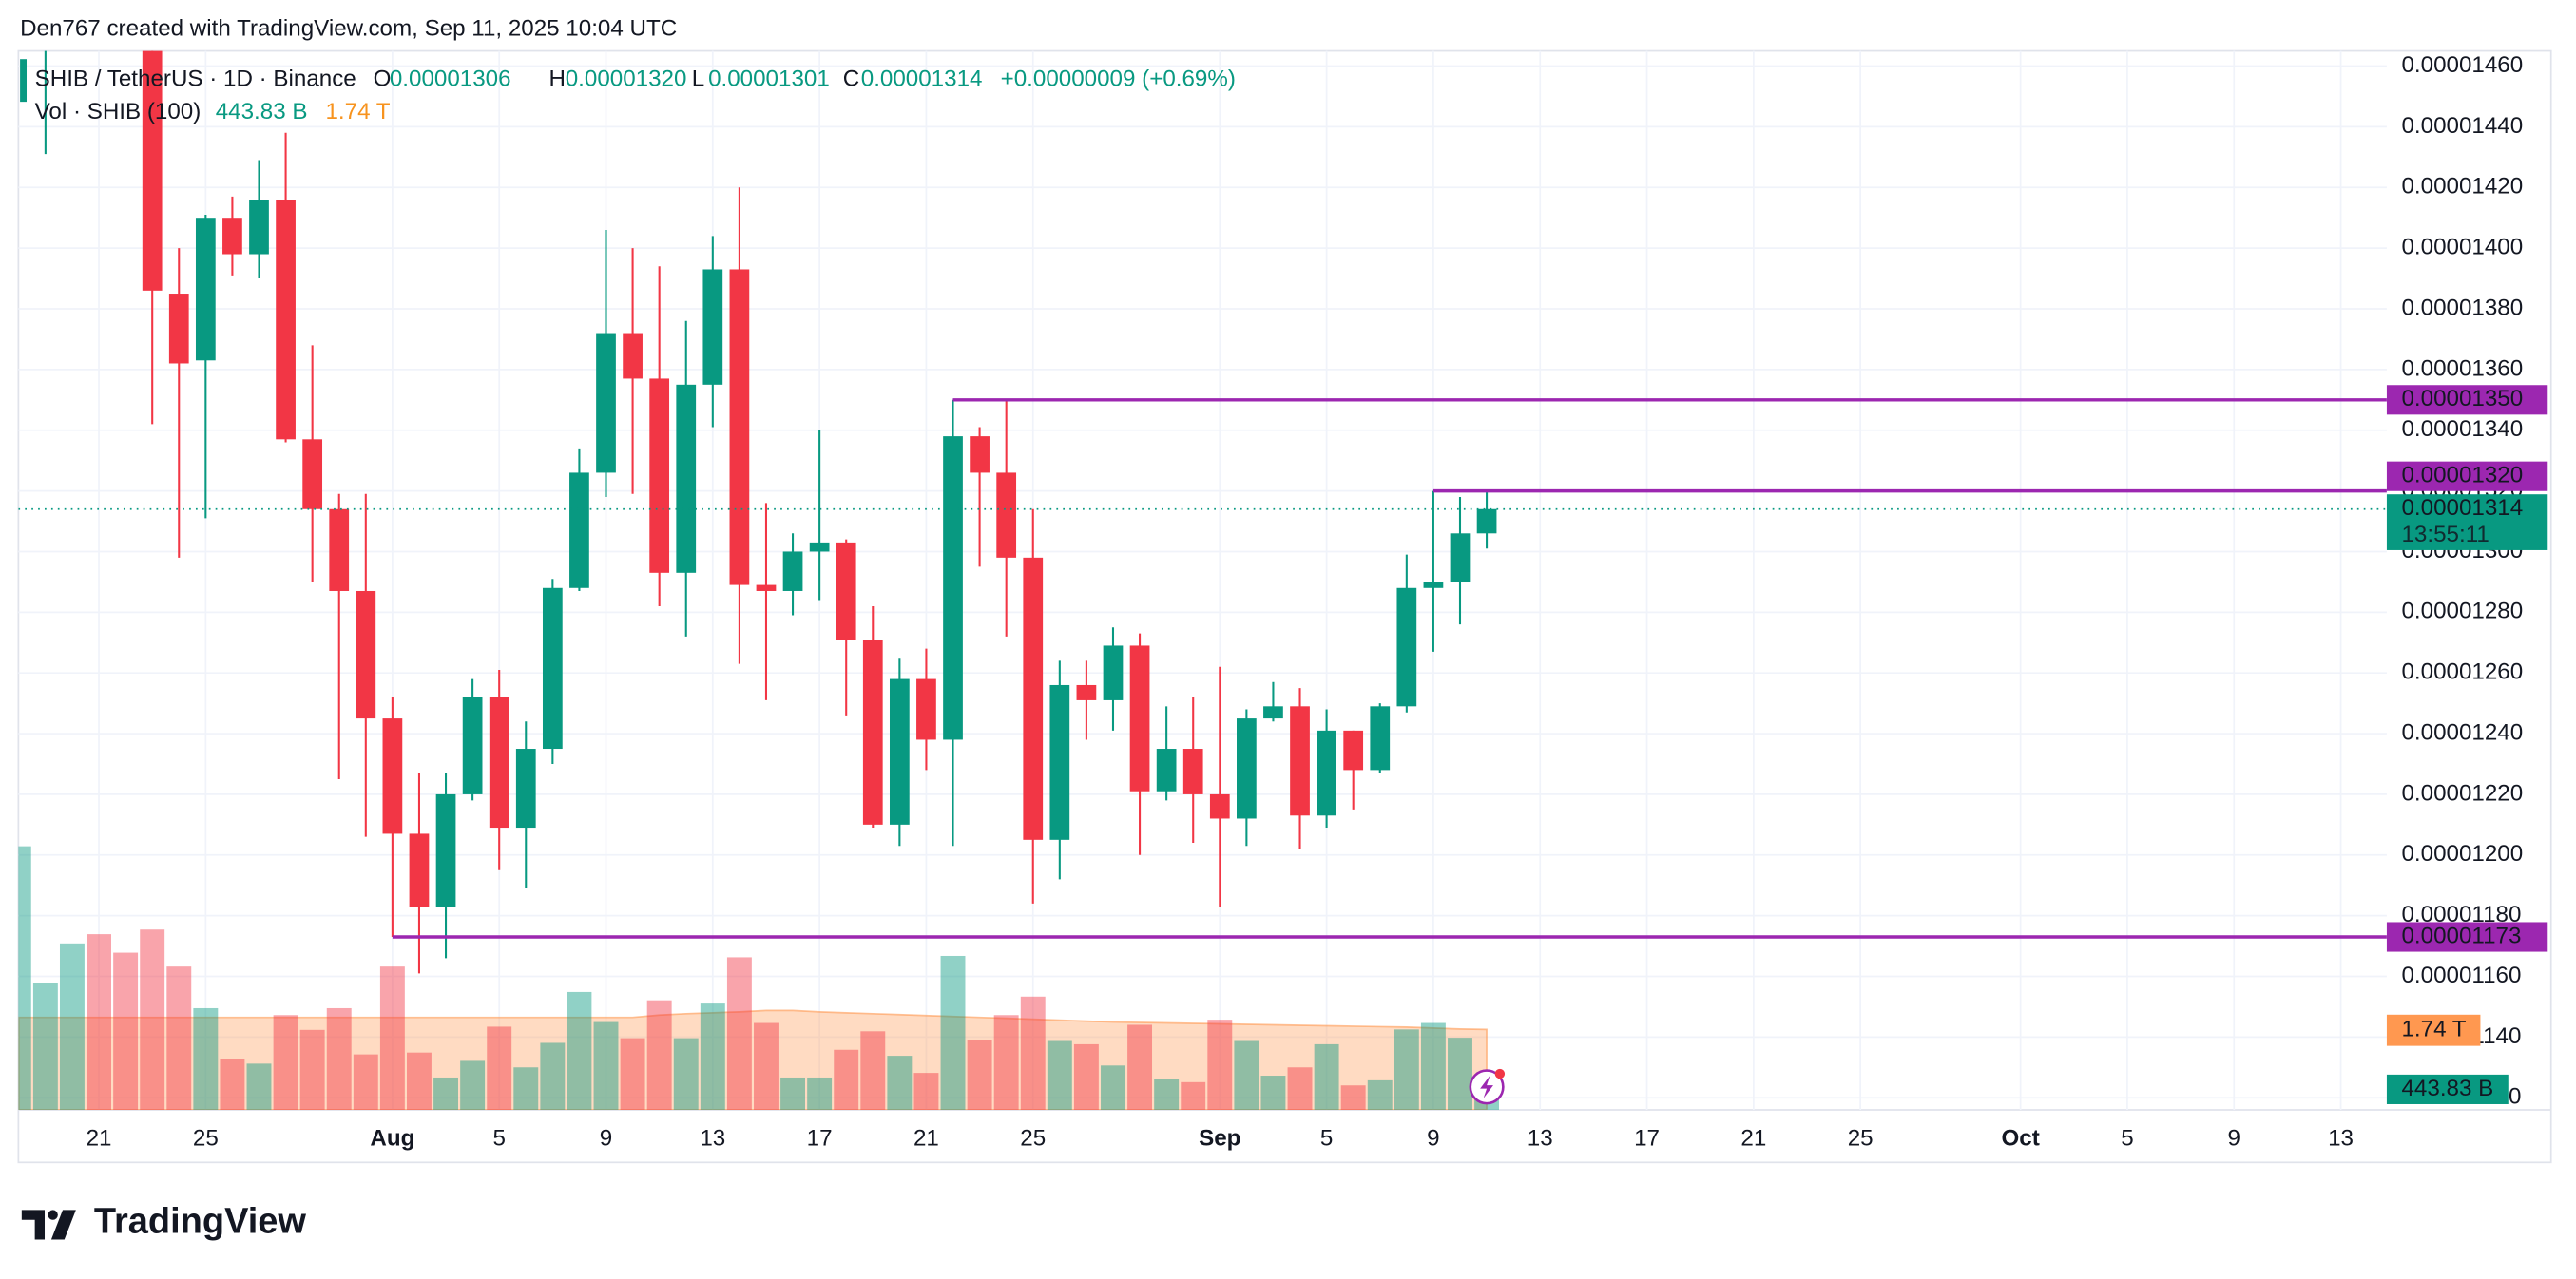 The width and height of the screenshot is (2576, 1279). I want to click on volume-label: Vol · SHIB (100), so click(119, 113).